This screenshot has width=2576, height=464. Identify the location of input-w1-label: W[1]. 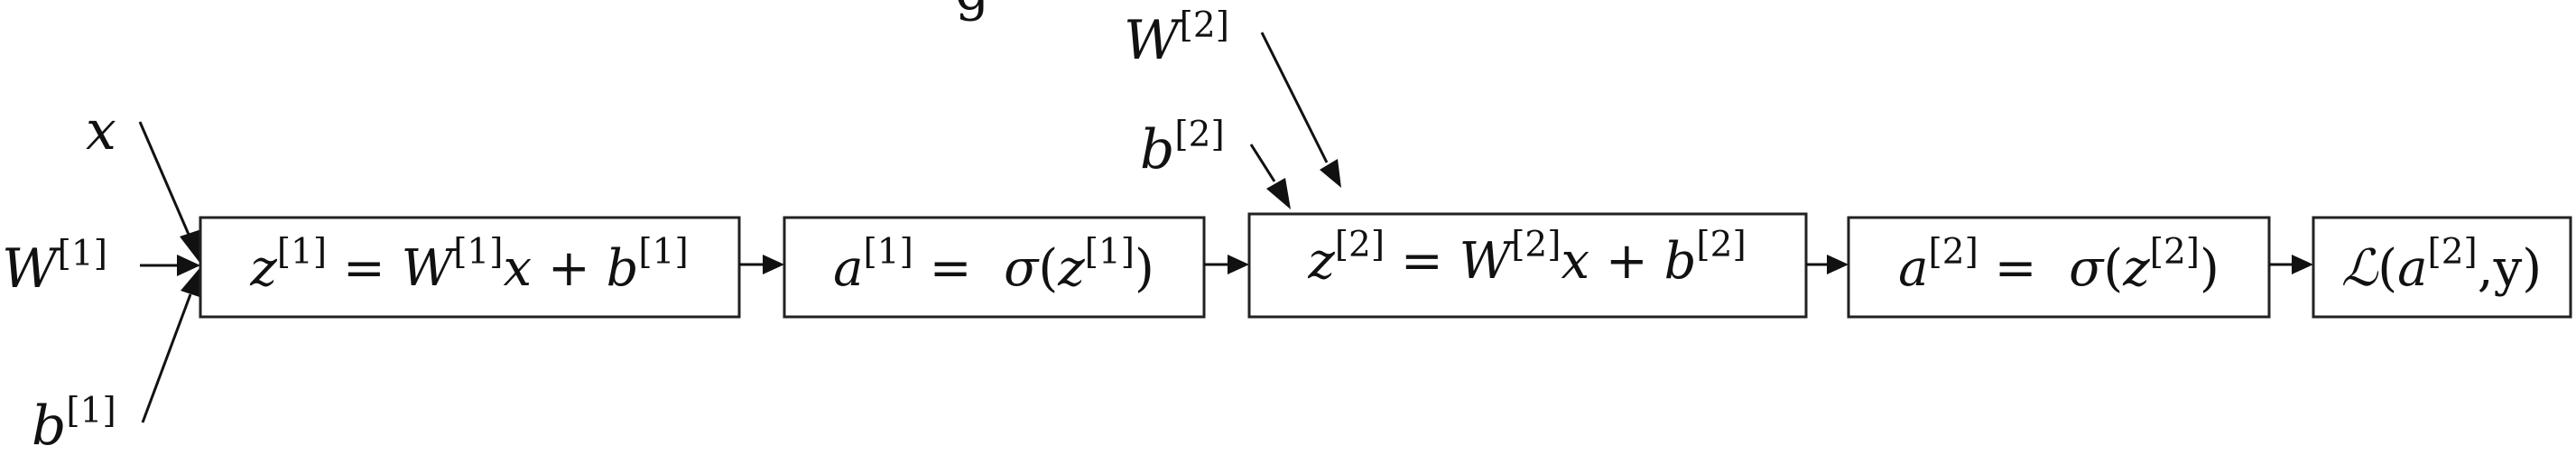
(55, 268).